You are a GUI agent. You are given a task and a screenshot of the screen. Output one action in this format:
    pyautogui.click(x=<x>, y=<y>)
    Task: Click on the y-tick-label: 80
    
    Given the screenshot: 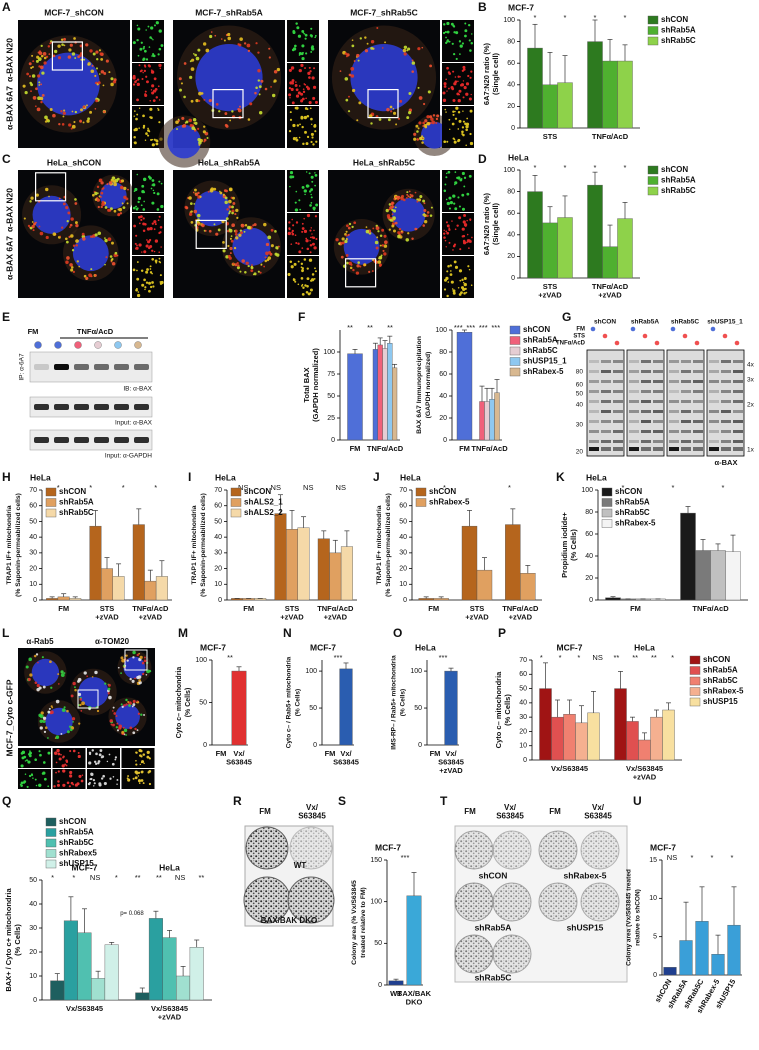 What is the action you would take?
    pyautogui.click(x=589, y=512)
    